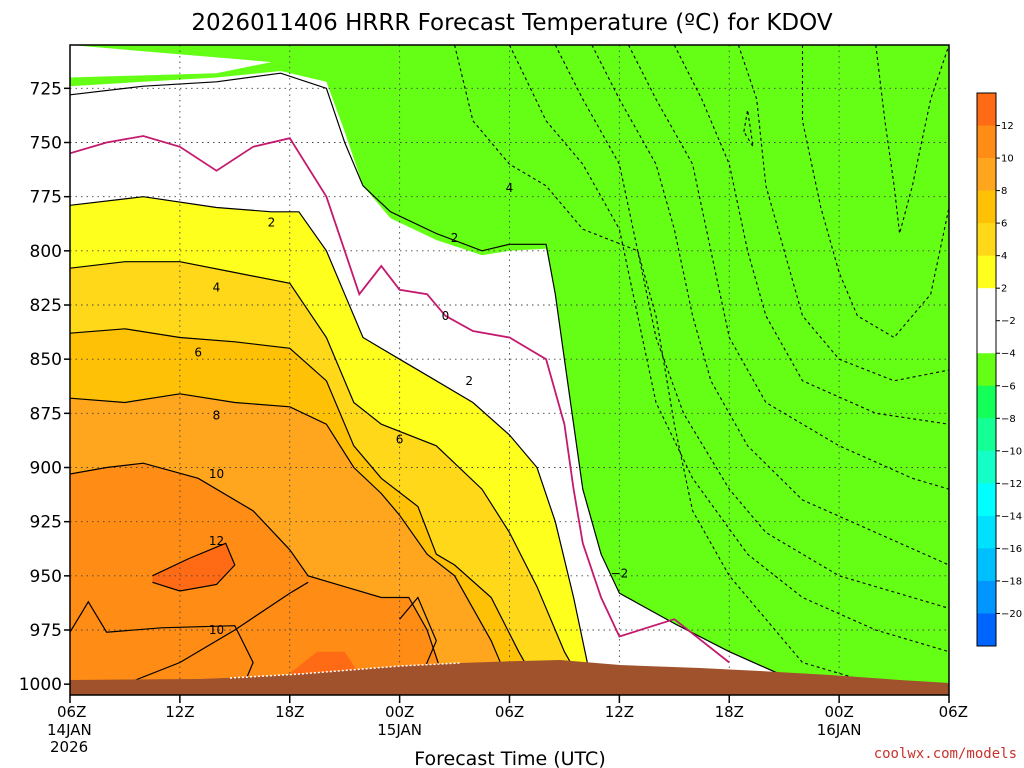  What do you see at coordinates (1007, 126) in the screenshot?
I see `colorbar-label: 12` at bounding box center [1007, 126].